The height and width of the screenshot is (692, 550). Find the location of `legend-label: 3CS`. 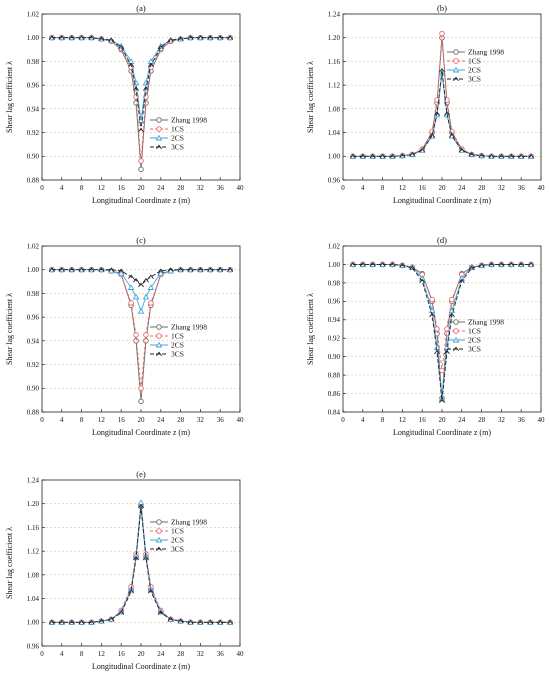

legend-label: 3CS is located at coordinates (177, 549).